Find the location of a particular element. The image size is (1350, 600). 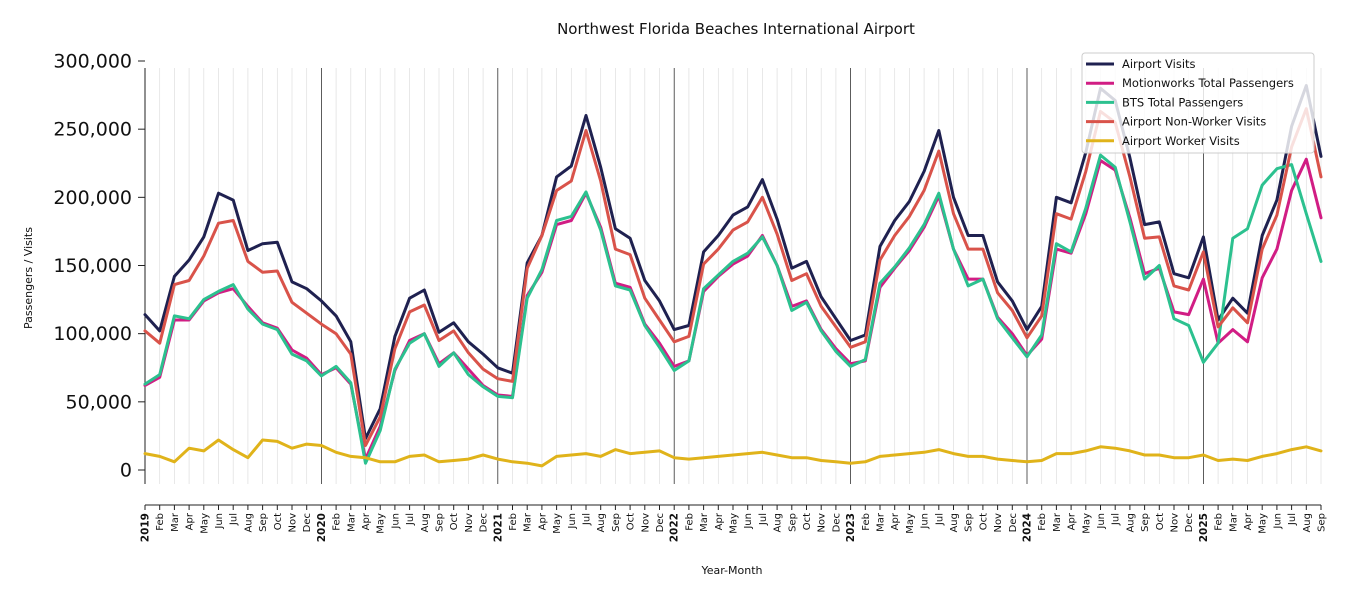

x-tick-label: 2020 is located at coordinates (322, 527).